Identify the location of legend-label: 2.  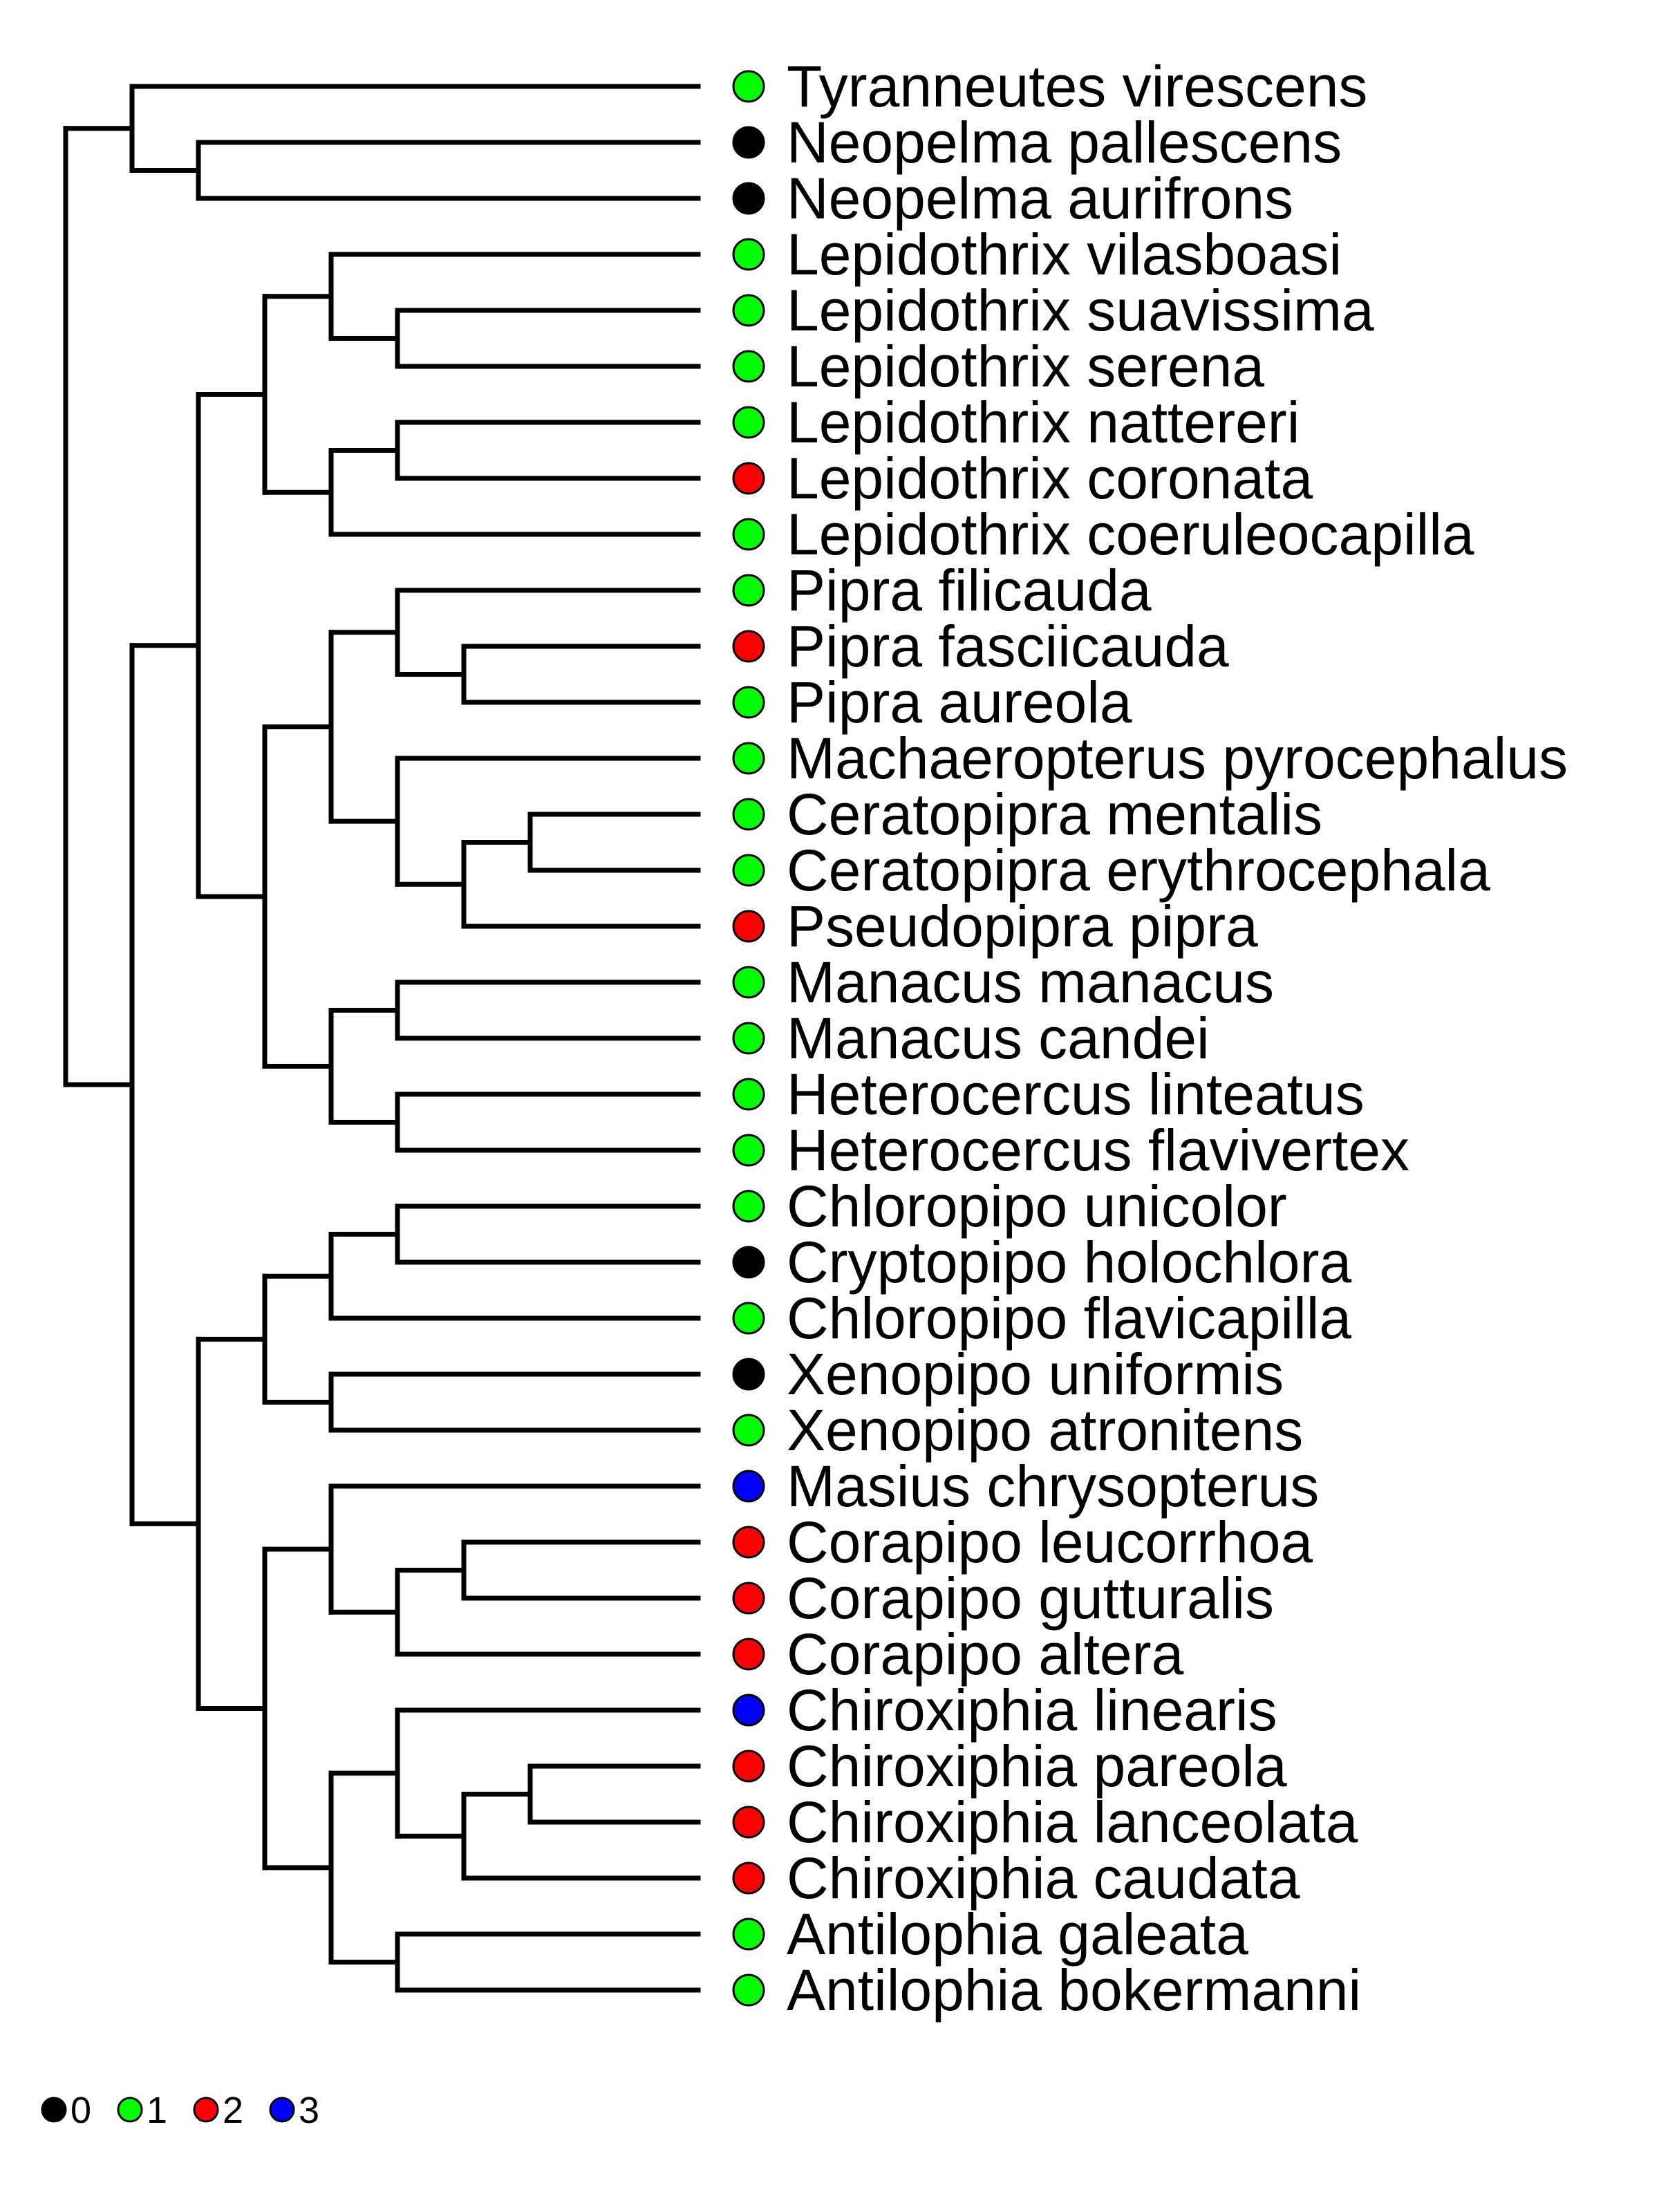
(233, 2110).